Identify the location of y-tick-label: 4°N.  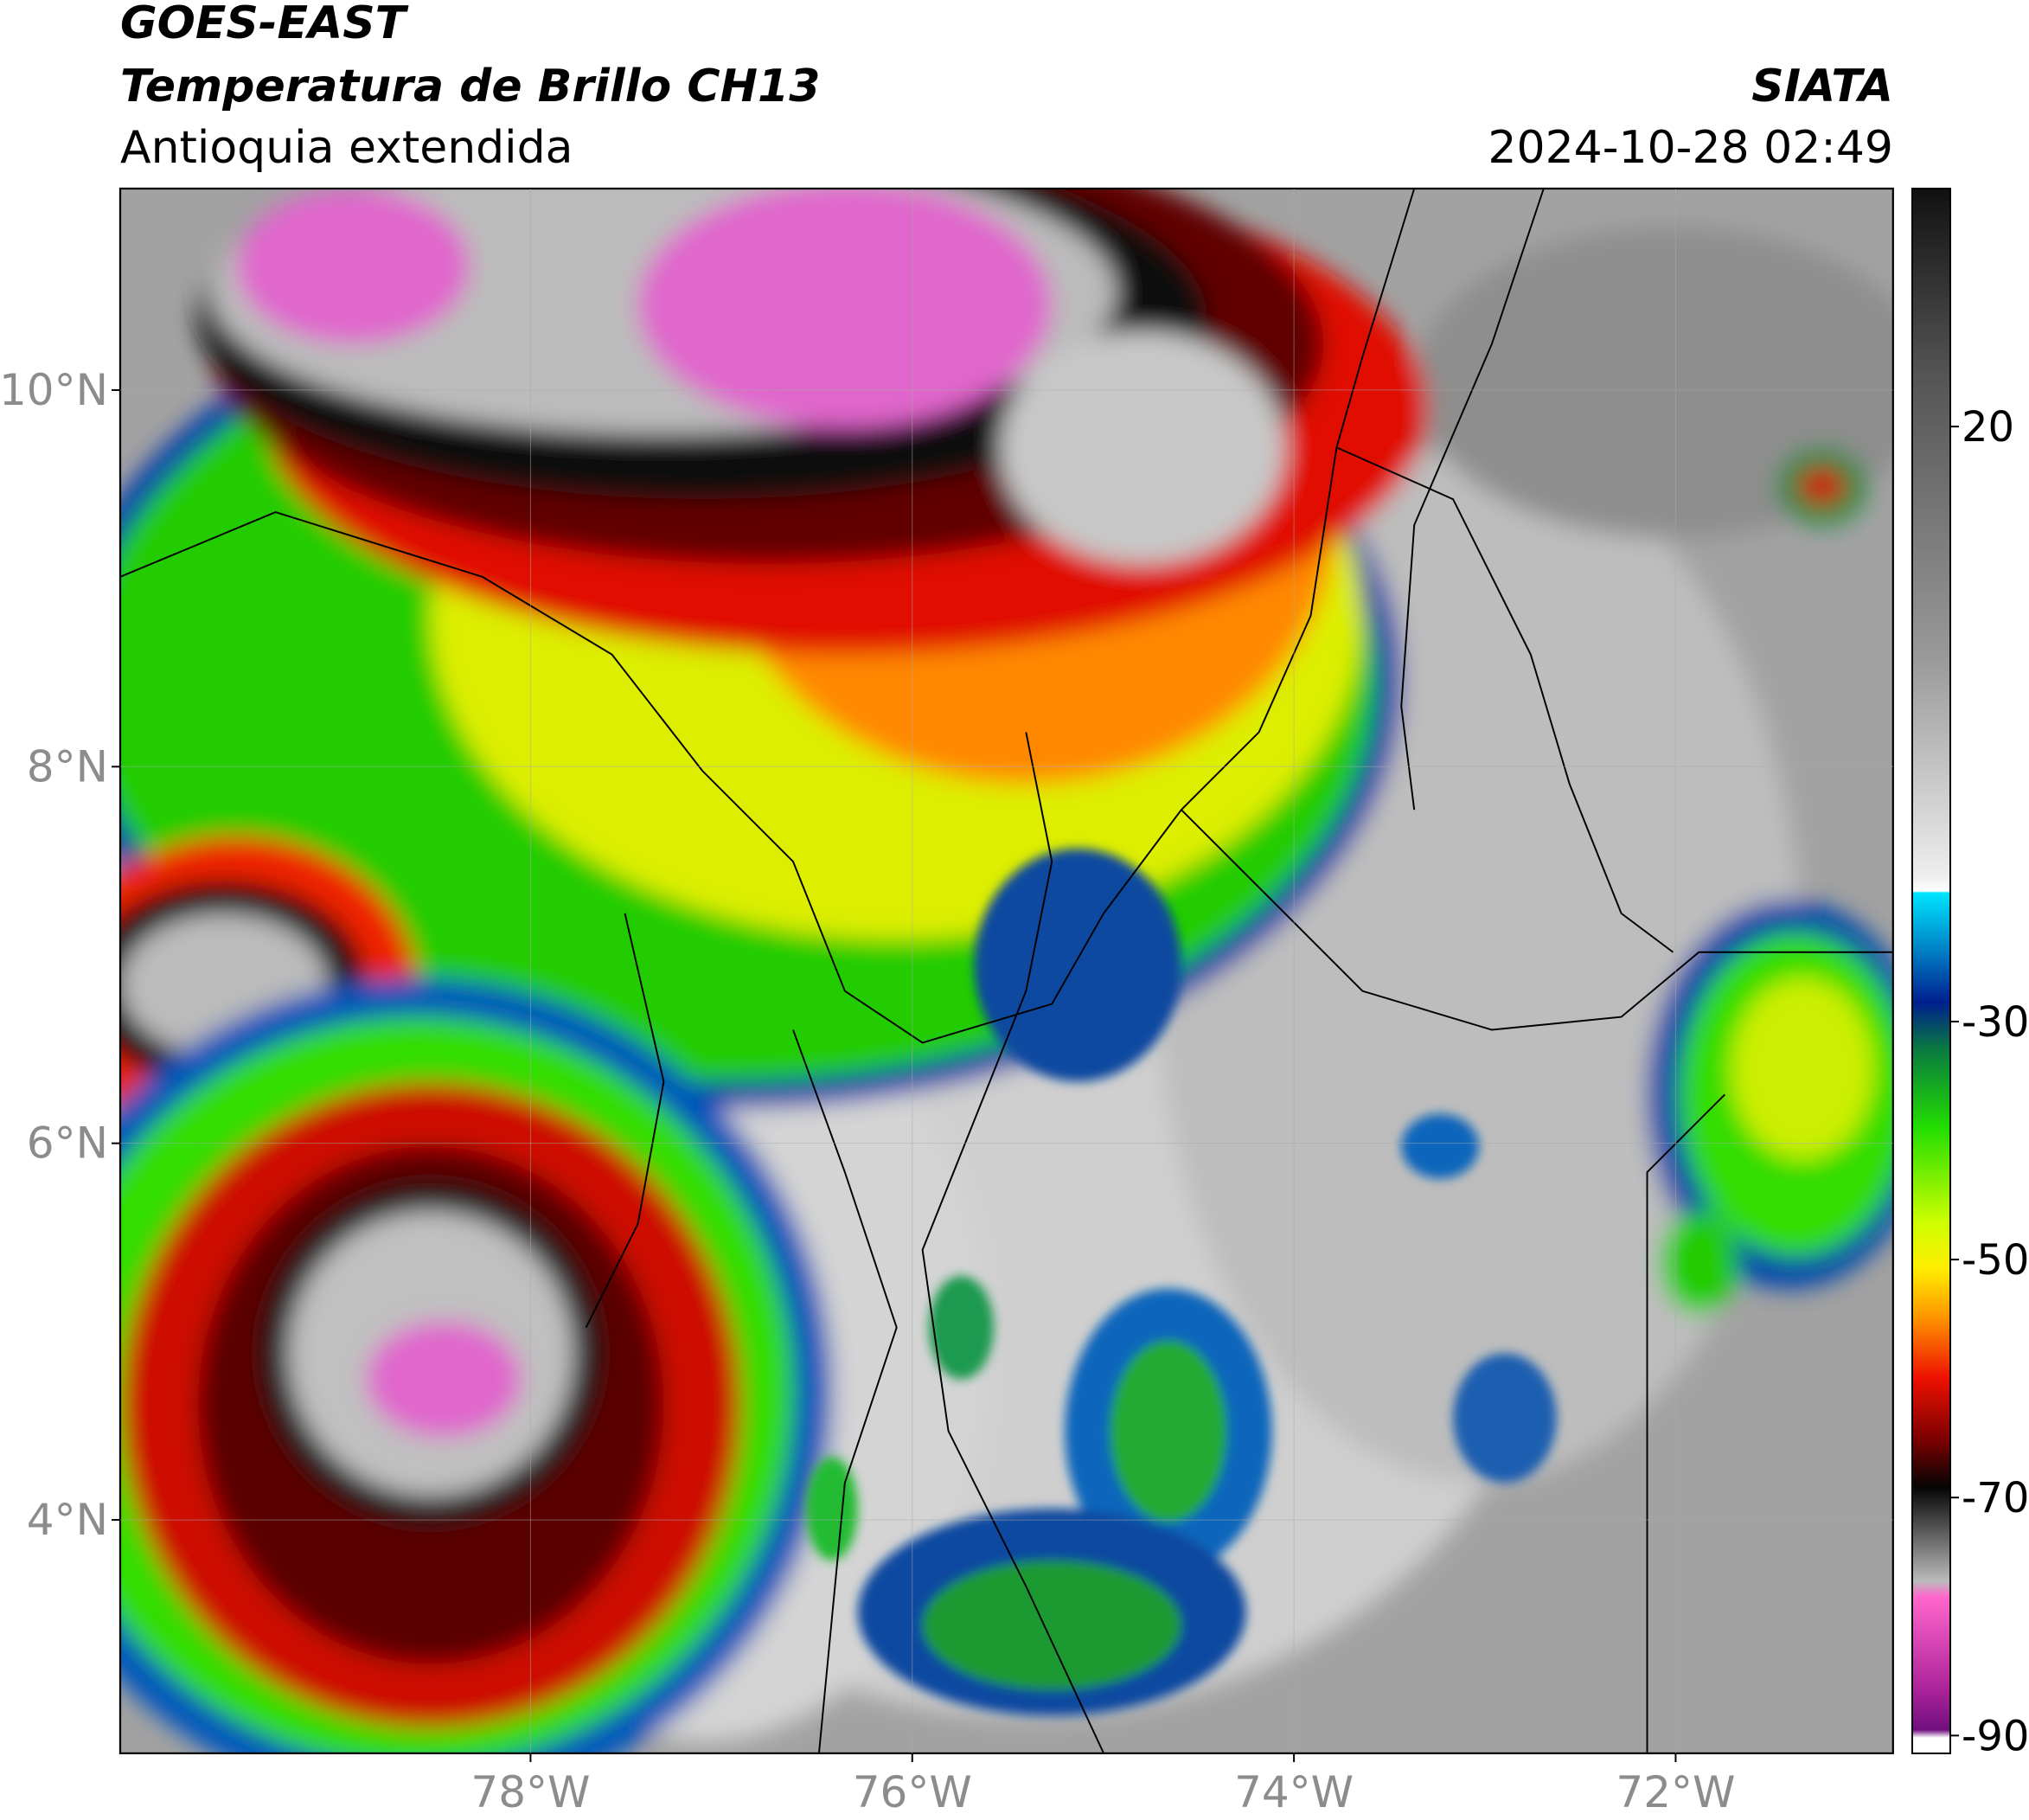
(67, 1520).